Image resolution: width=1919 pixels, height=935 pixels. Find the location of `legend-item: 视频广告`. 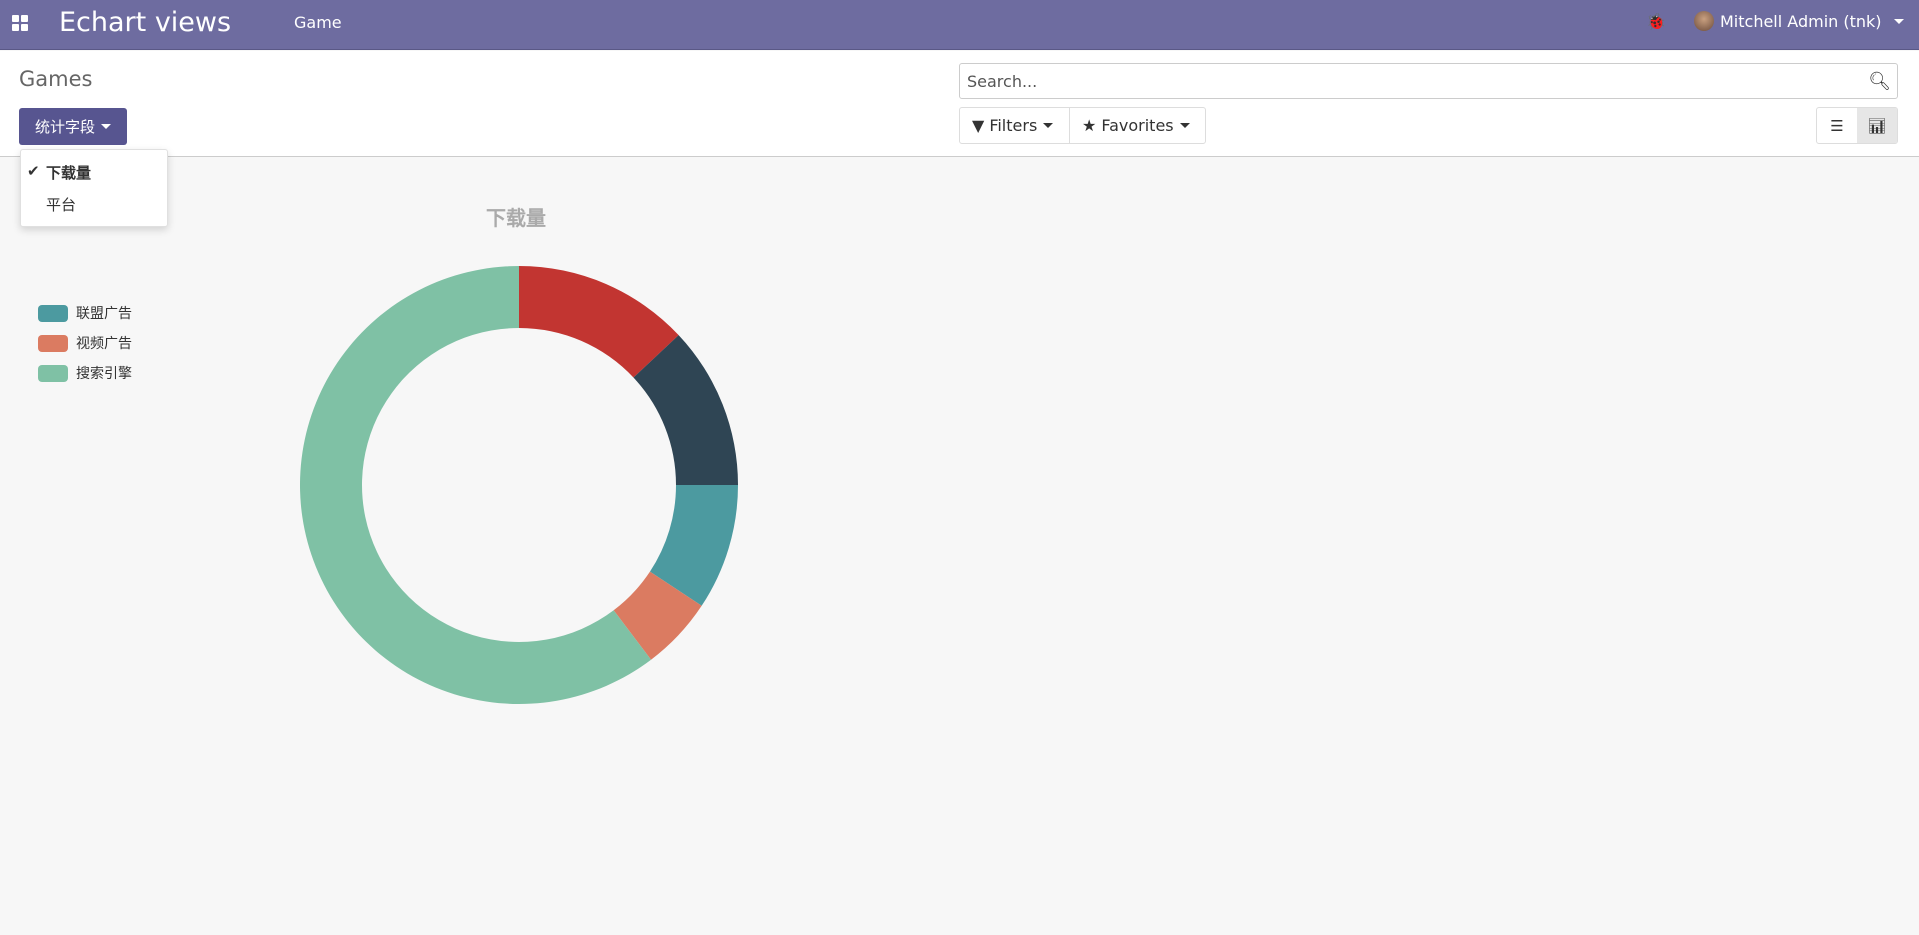

legend-item: 视频广告 is located at coordinates (85, 343).